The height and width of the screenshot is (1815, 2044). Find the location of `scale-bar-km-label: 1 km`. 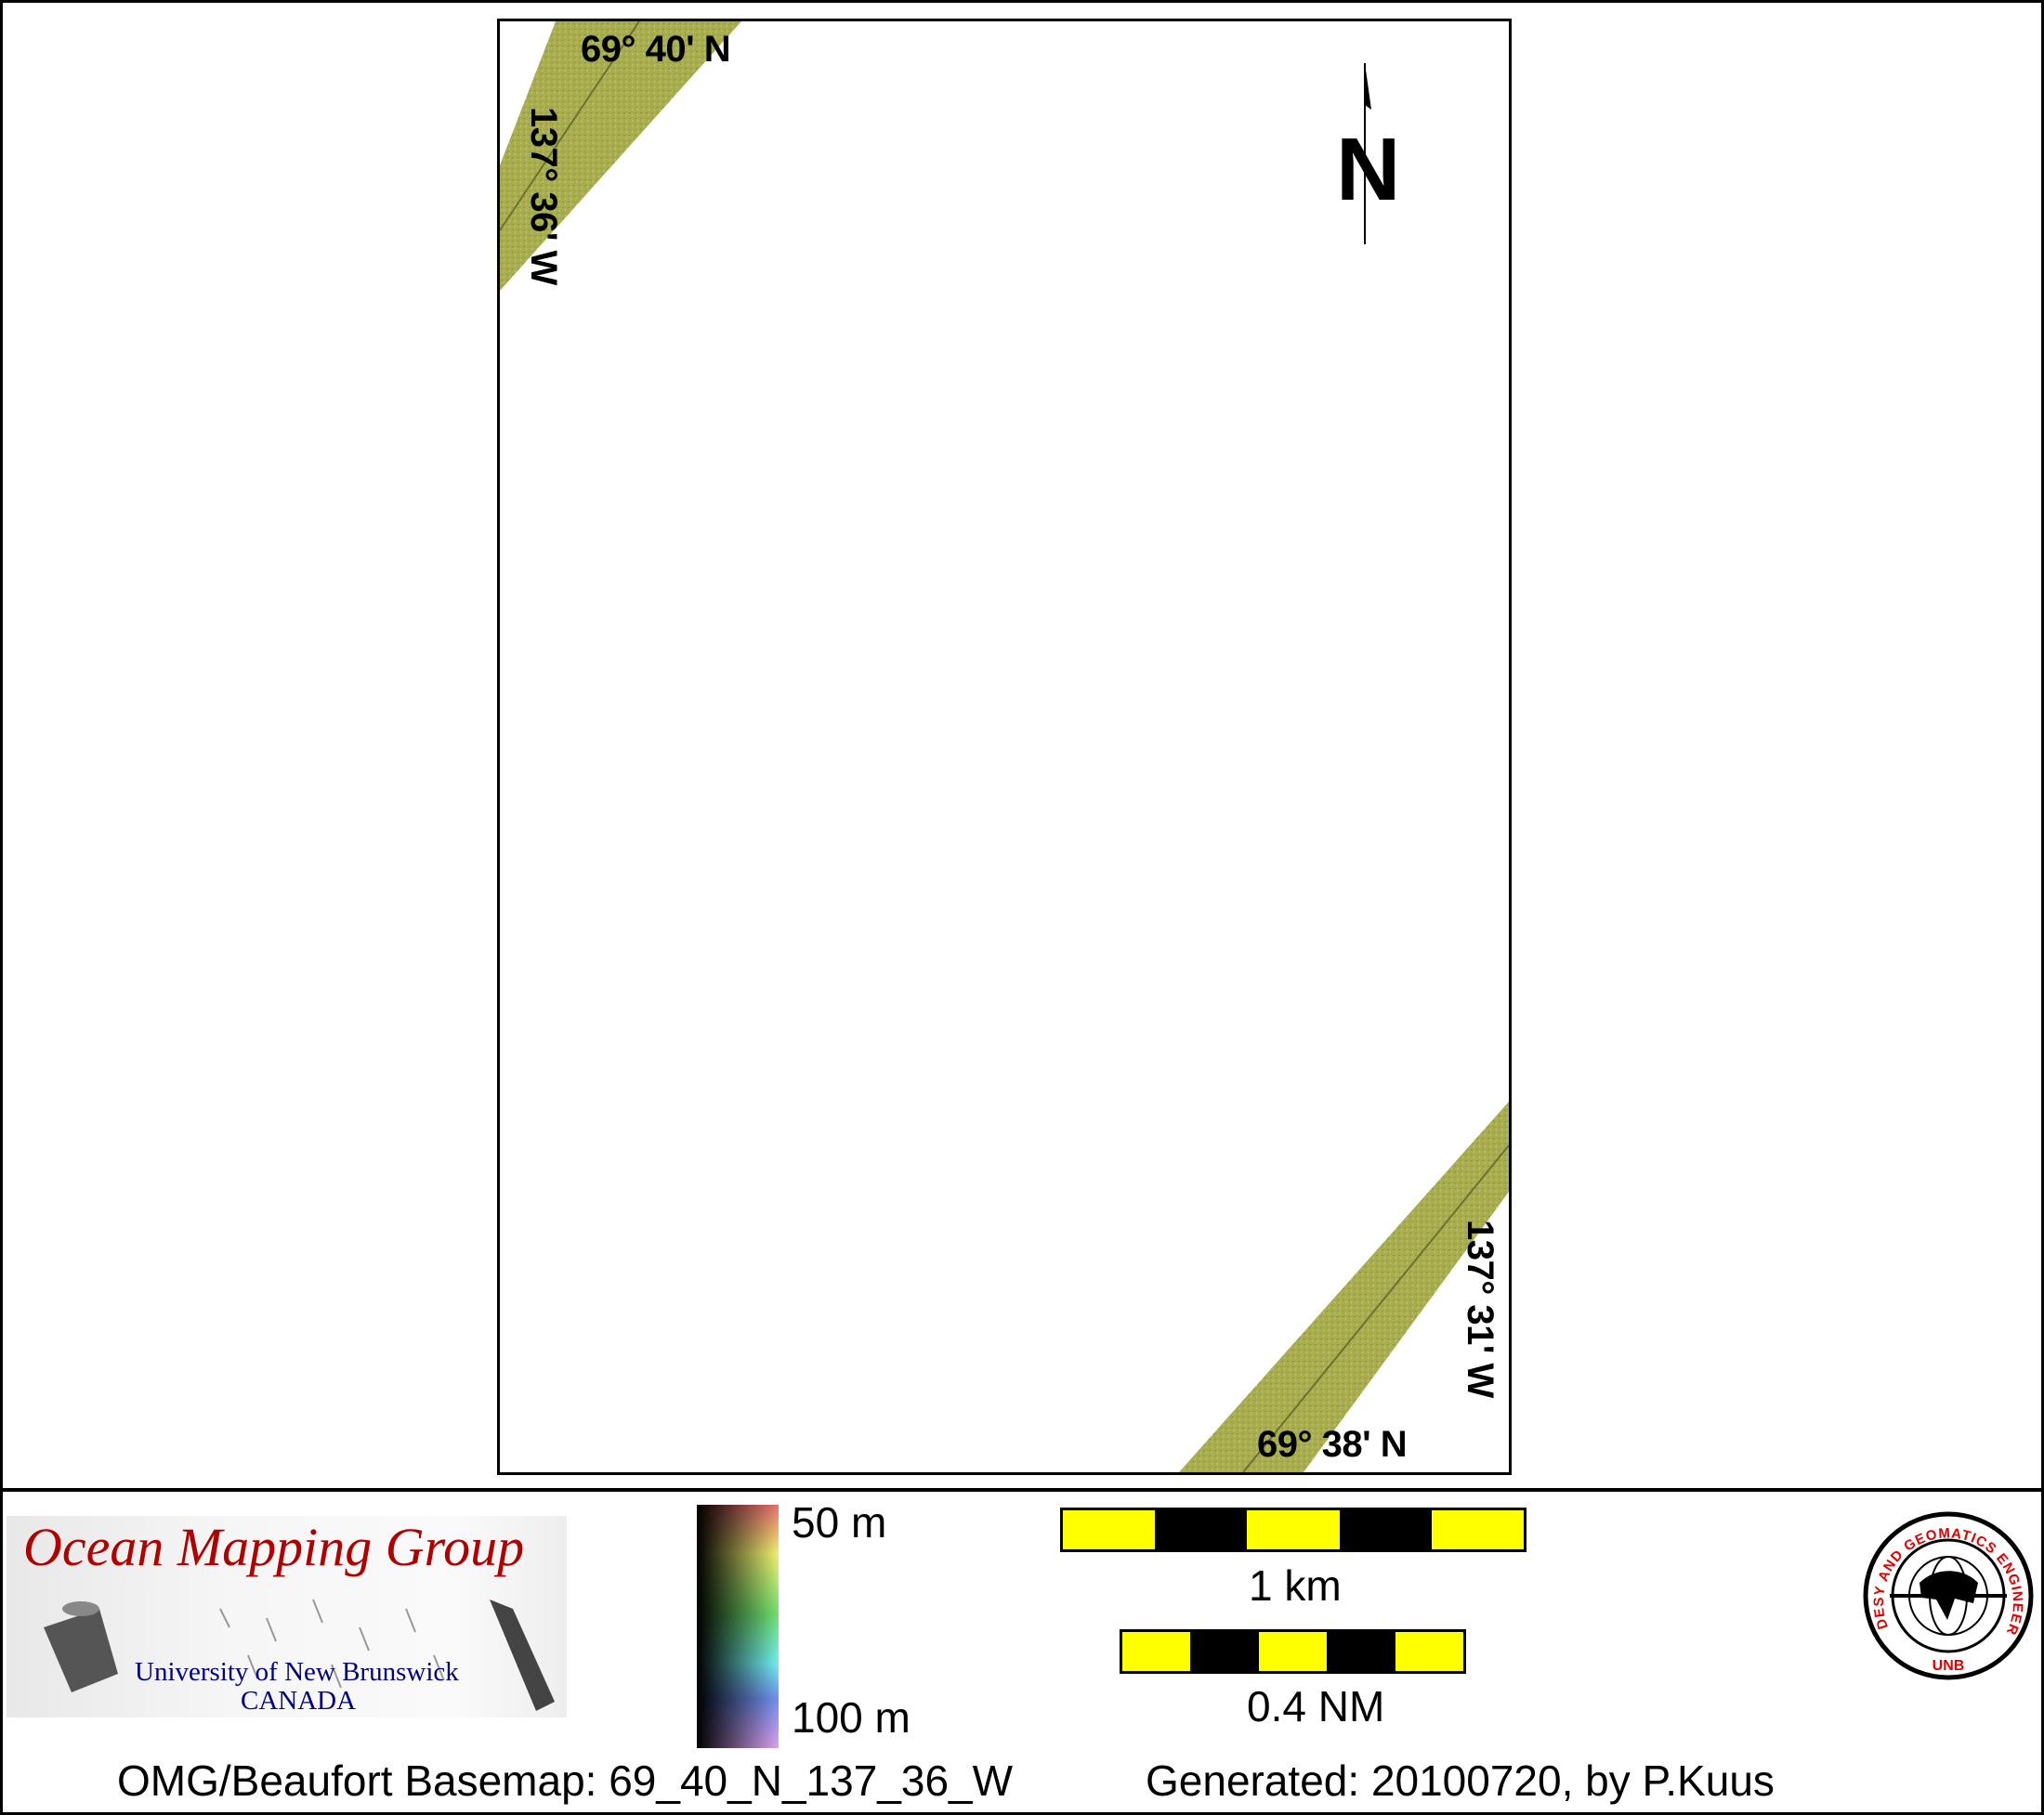

scale-bar-km-label: 1 km is located at coordinates (1295, 1585).